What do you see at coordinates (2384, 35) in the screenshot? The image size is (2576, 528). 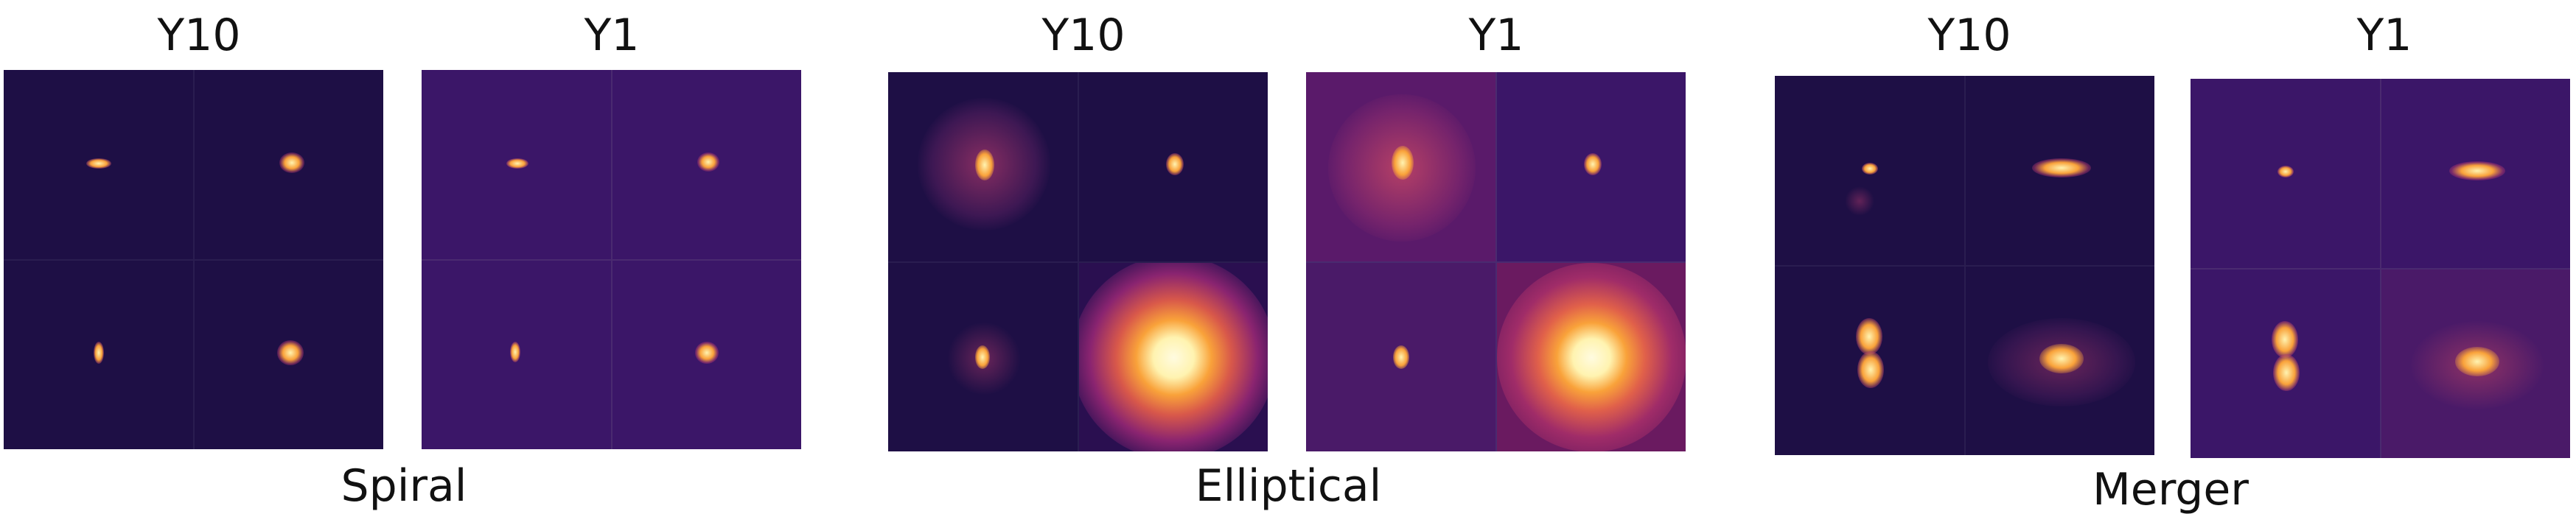 I see `label-merger-y1: Y1` at bounding box center [2384, 35].